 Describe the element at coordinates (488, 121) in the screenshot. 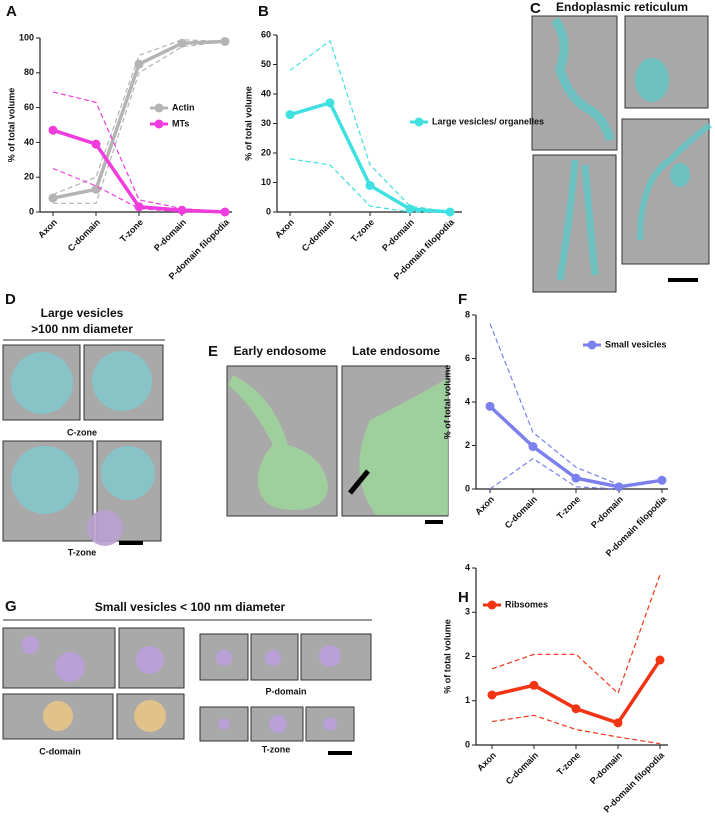

I see `legend-label: Large vesicles/ organelles` at that location.